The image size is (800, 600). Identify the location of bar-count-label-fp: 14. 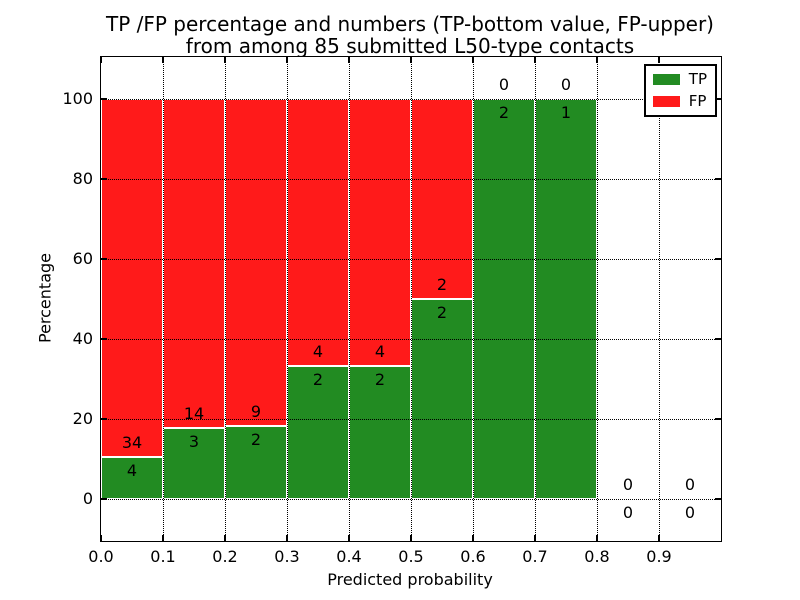
(194, 414).